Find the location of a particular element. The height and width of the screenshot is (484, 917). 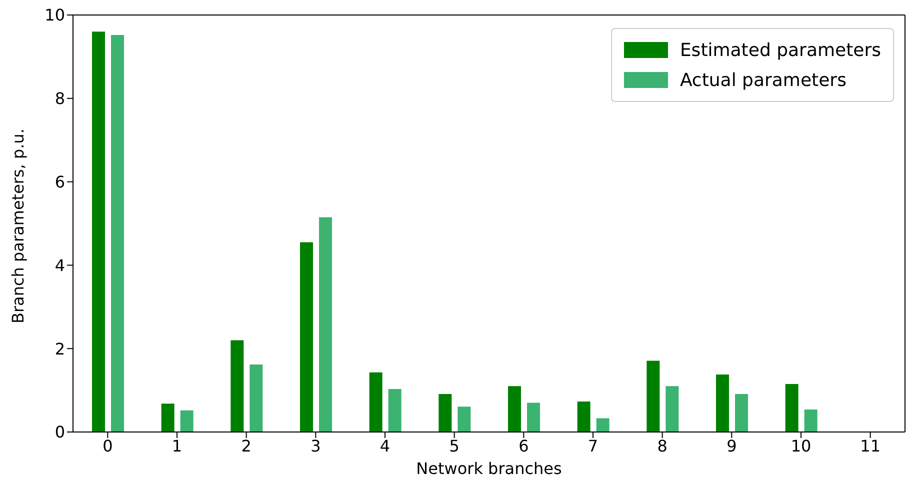

x-tick-label: 1 is located at coordinates (177, 446).